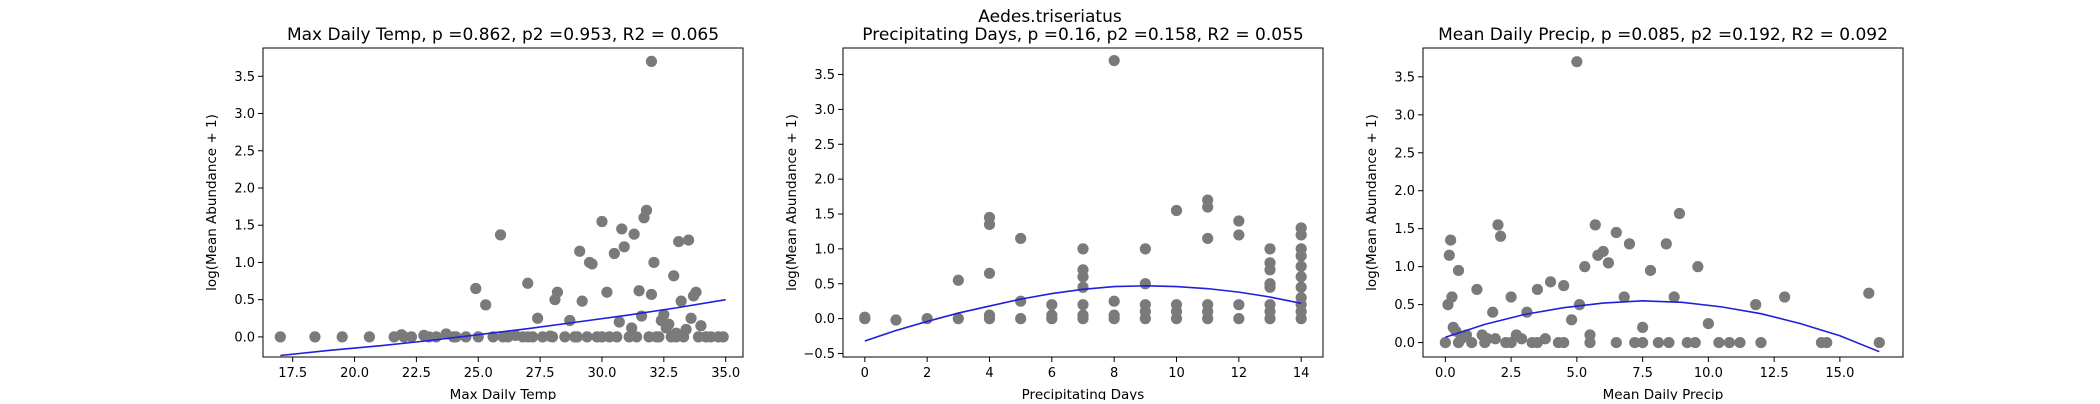  Describe the element at coordinates (1662, 326) in the screenshot. I see `fit-line` at that location.